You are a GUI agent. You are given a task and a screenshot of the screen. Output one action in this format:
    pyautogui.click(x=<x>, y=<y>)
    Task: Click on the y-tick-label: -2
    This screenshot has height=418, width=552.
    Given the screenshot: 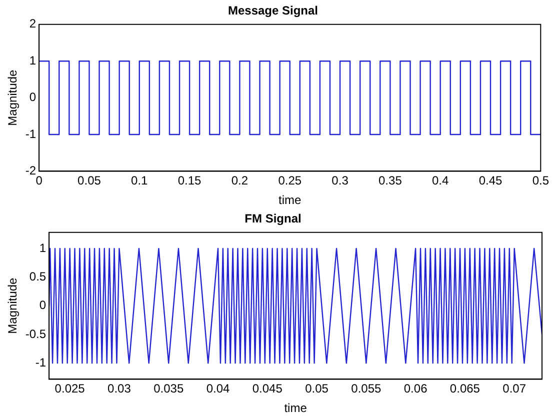 What is the action you would take?
    pyautogui.click(x=30, y=171)
    